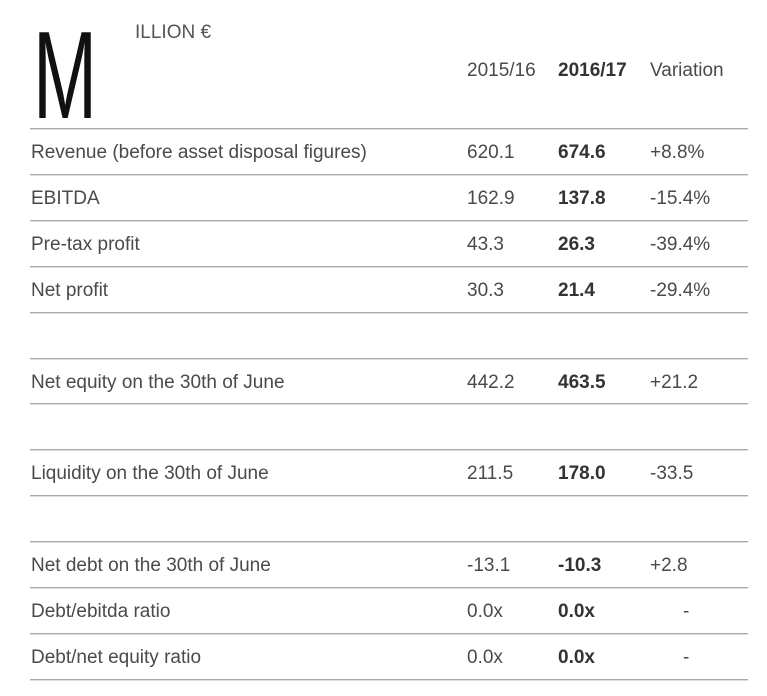  Describe the element at coordinates (85, 244) in the screenshot. I see `row-label: Pre-tax profit` at that location.